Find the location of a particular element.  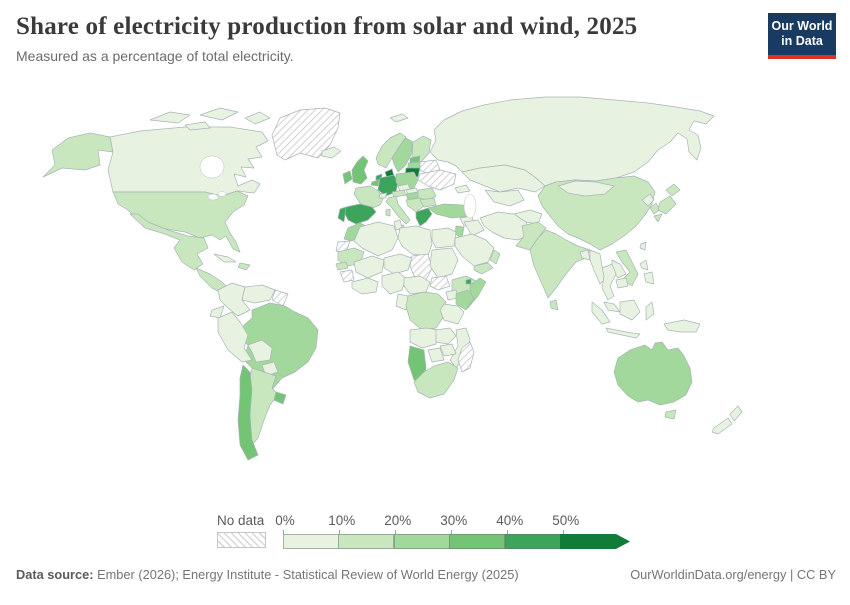

country-afghanistan is located at coordinates (528, 217).